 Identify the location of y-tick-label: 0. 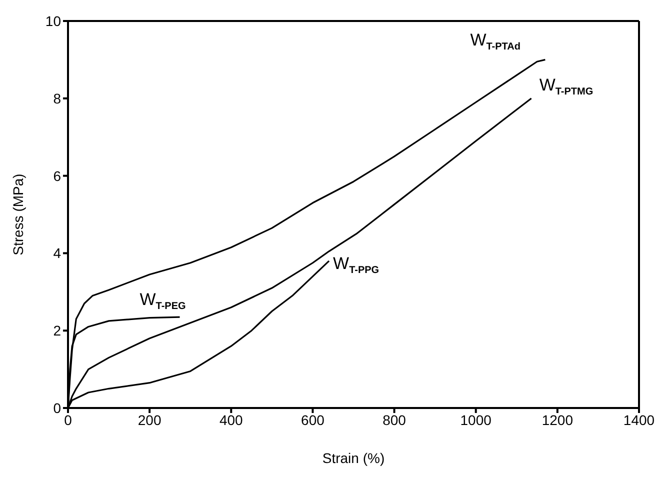
(57, 408).